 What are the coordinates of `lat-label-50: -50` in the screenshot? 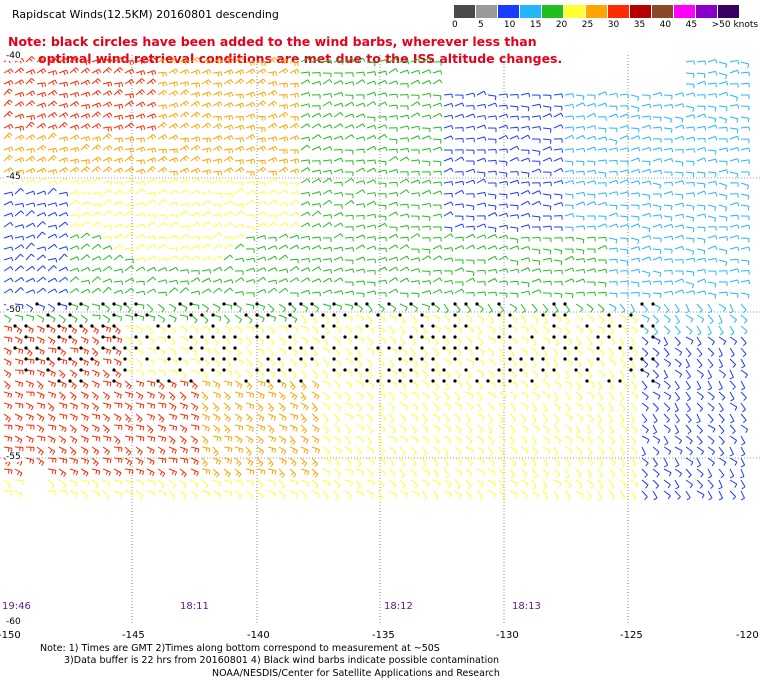 It's located at (13, 310).